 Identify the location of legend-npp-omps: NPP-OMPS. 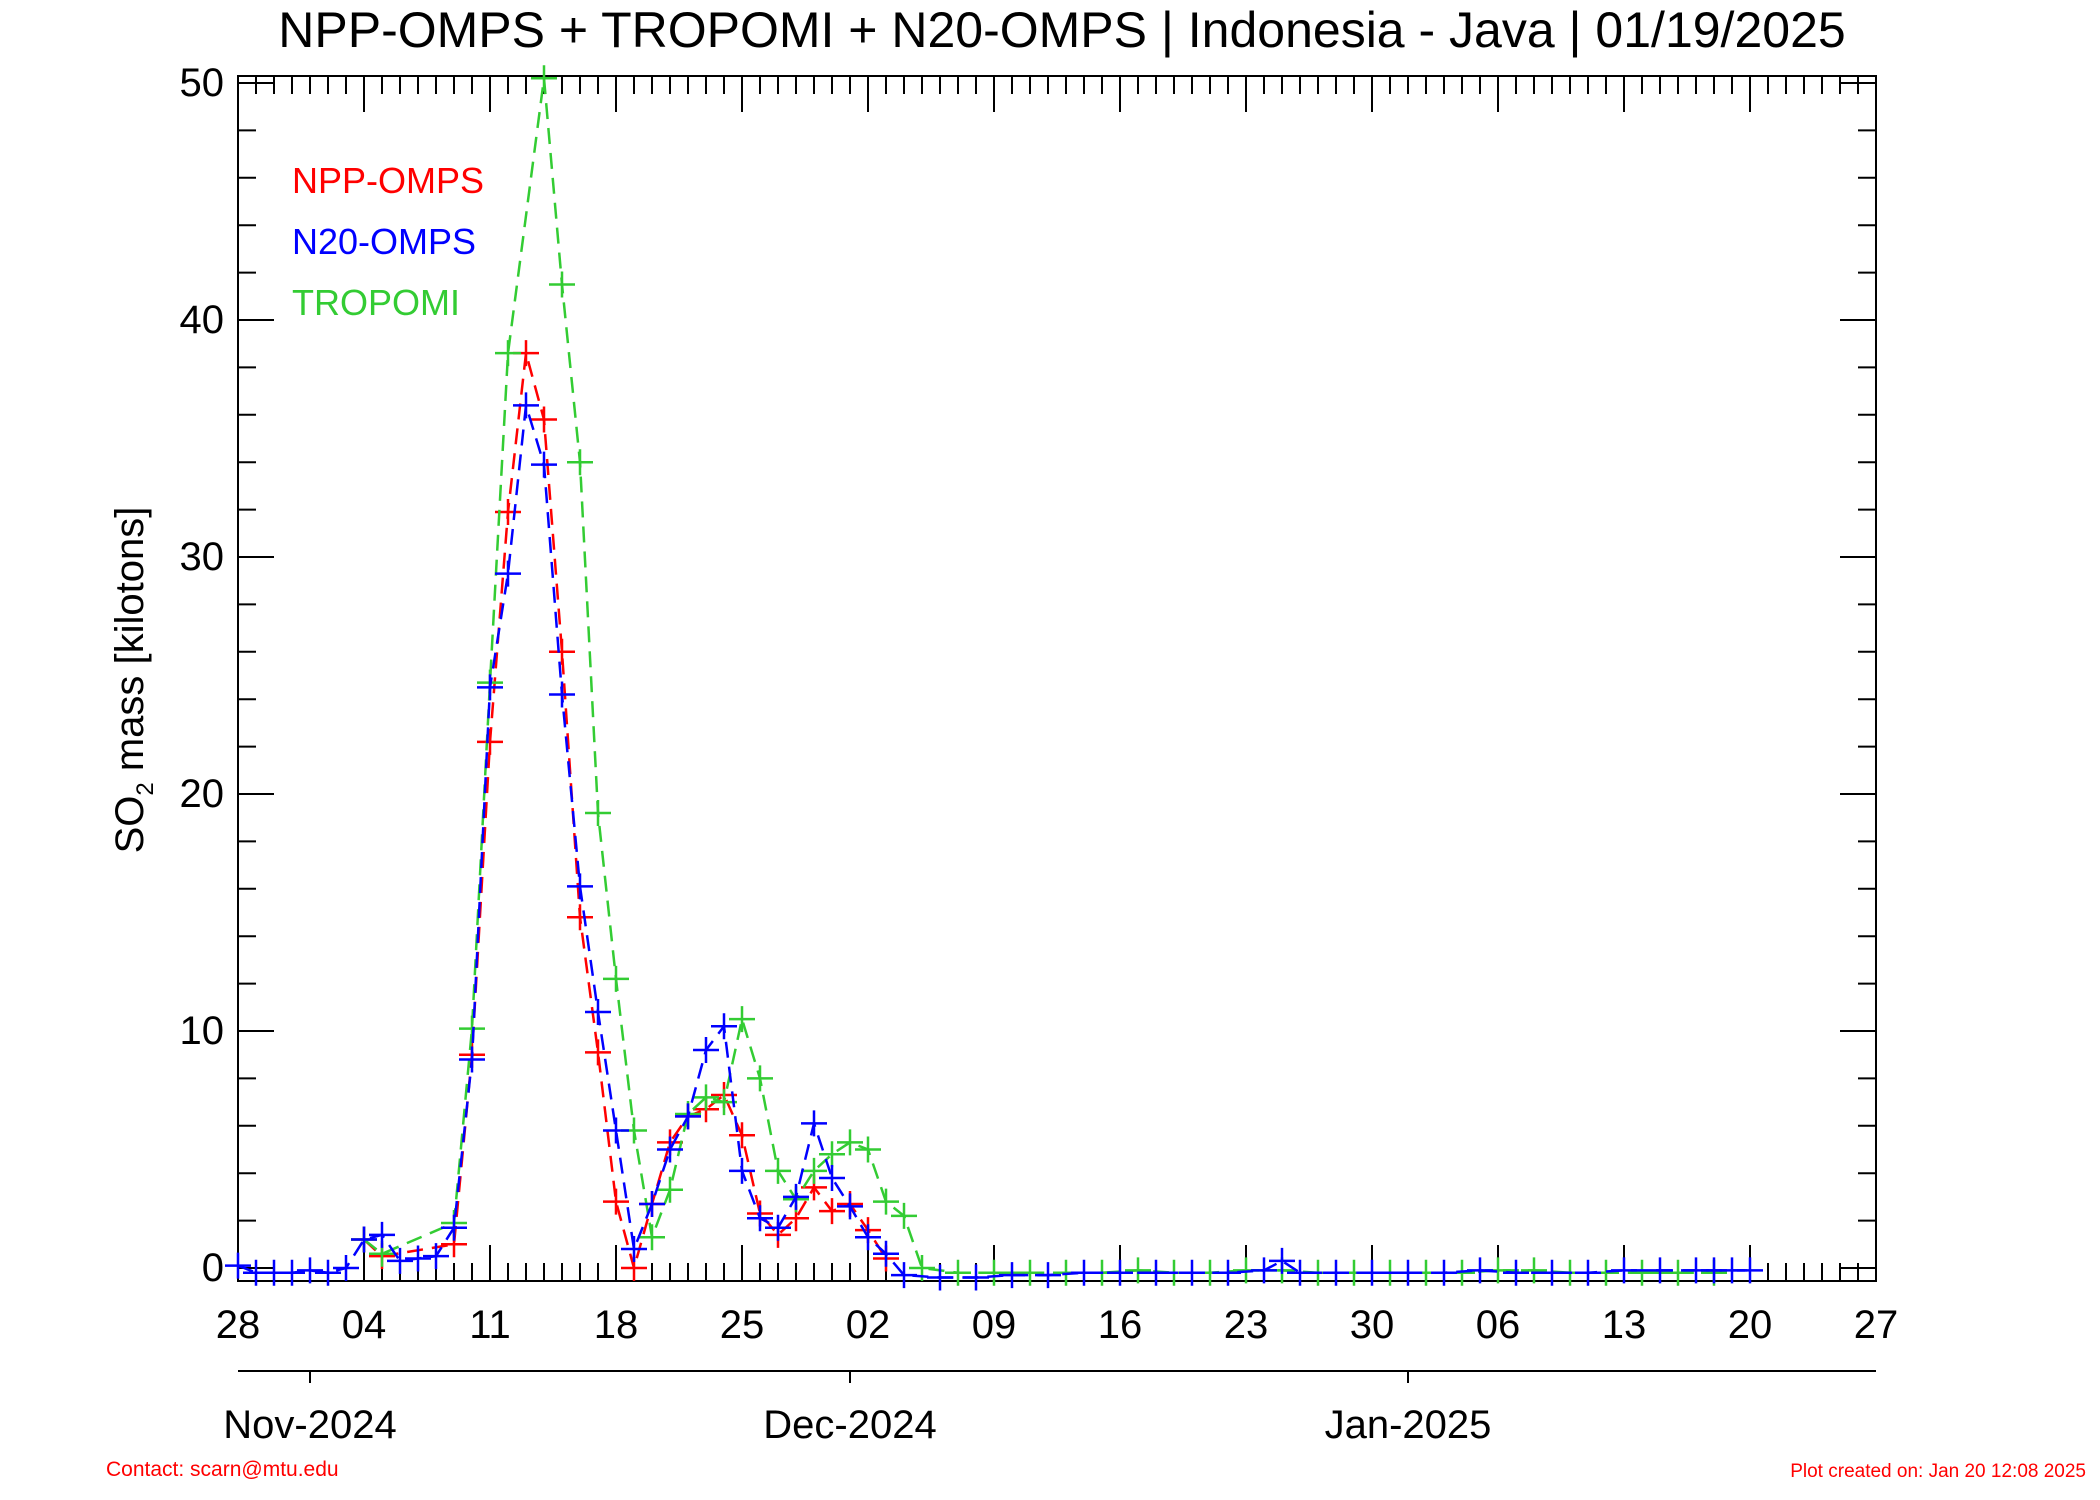
(388, 180).